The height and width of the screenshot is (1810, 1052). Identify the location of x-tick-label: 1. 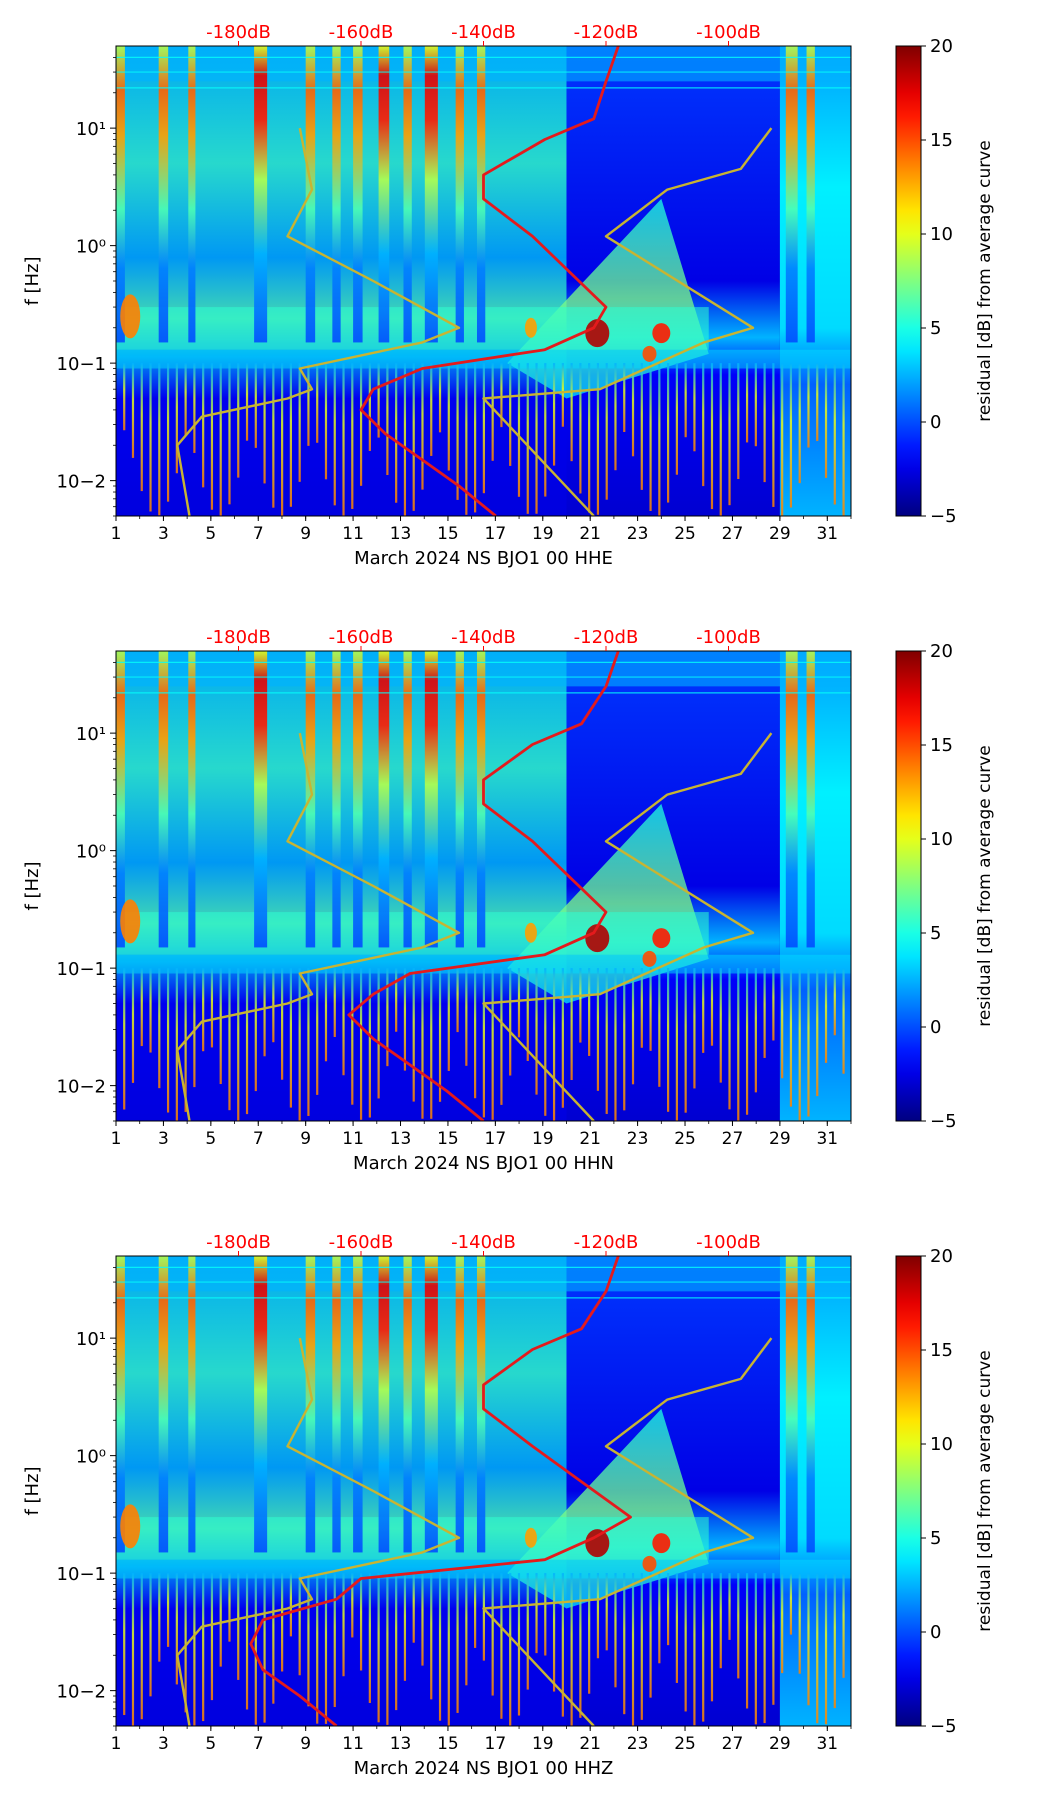
(116, 534).